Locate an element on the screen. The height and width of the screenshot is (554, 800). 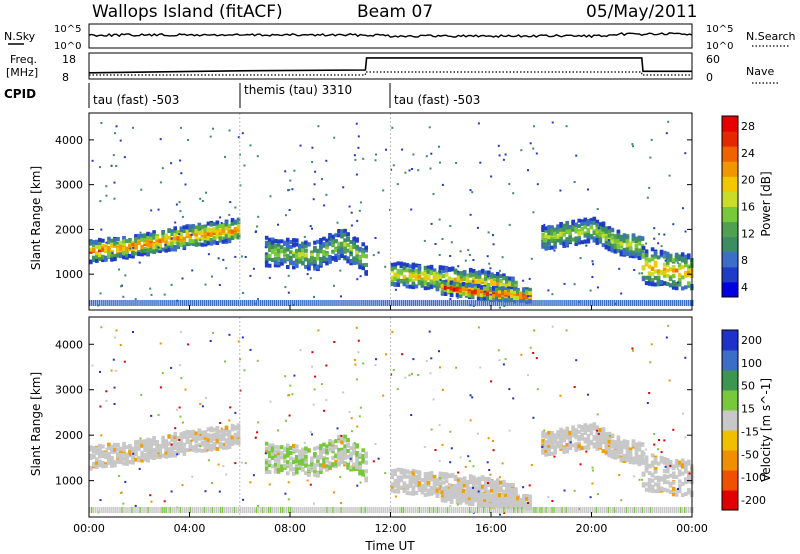
beam-label: Beam 07 is located at coordinates (395, 12).